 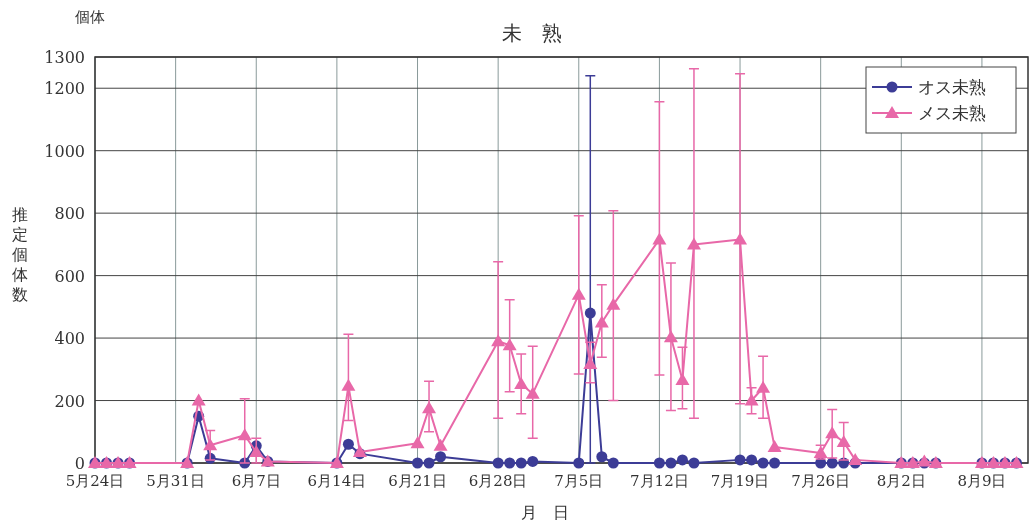 I want to click on x-tick-label: 6月21日, so click(x=417, y=481).